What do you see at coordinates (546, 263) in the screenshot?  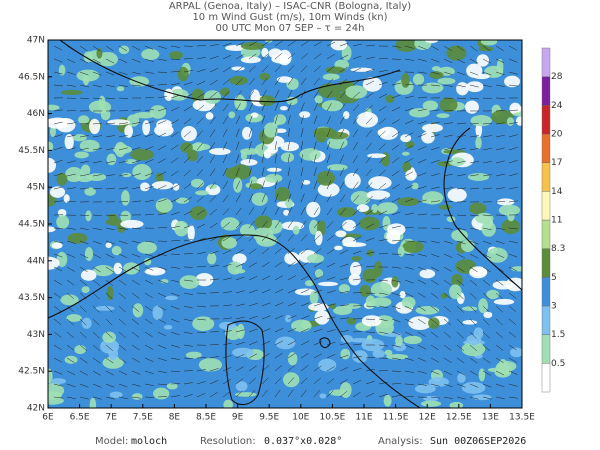 I see `colorbar-segment` at bounding box center [546, 263].